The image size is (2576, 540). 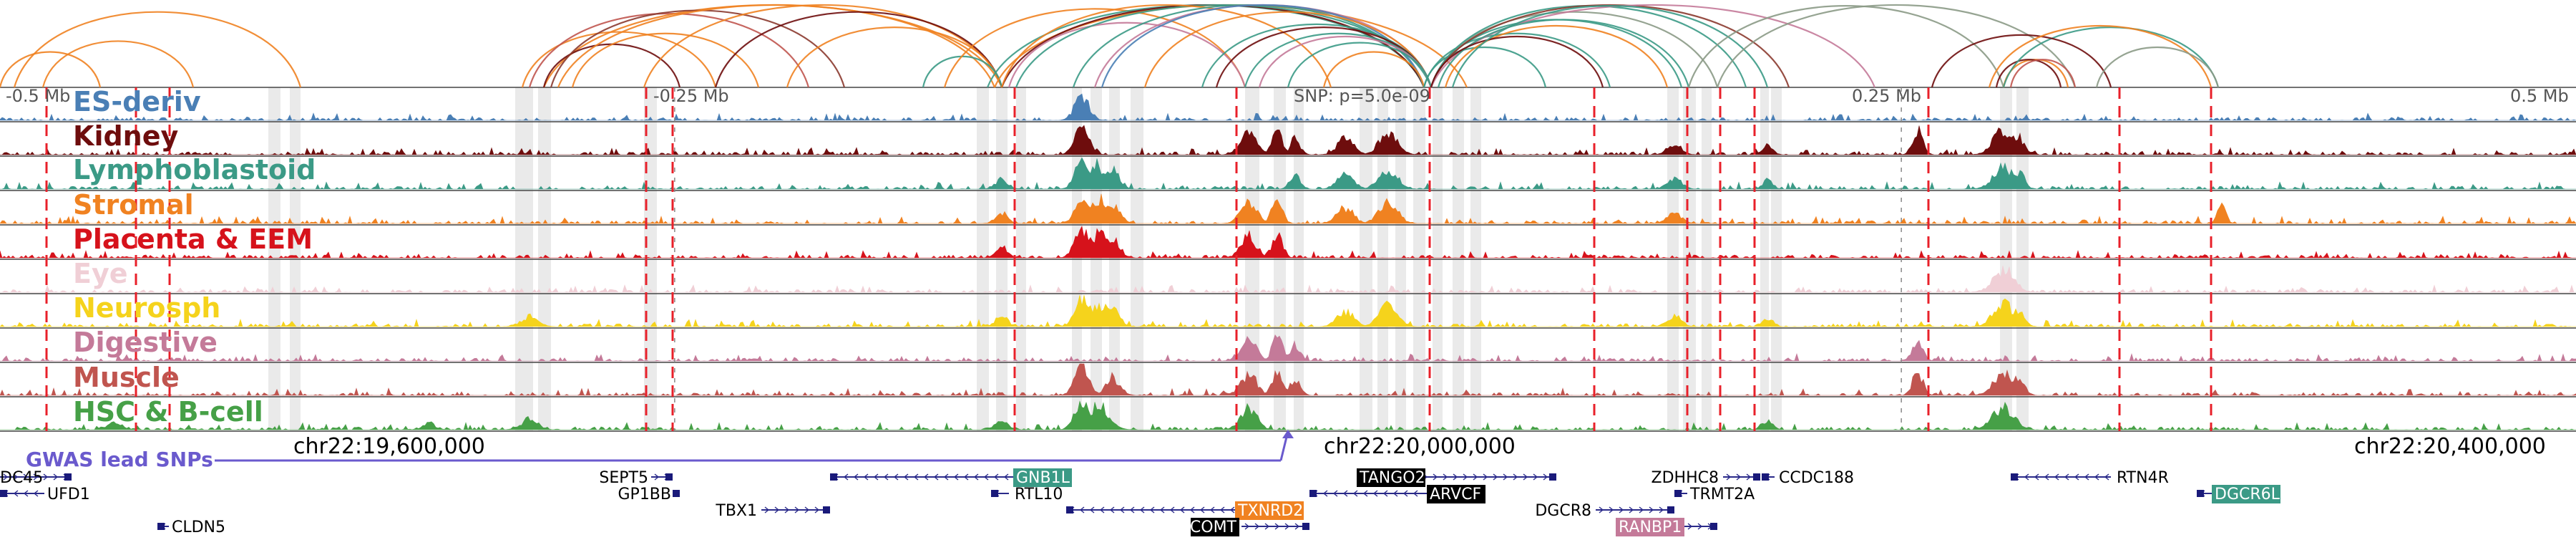 What do you see at coordinates (68, 494) in the screenshot?
I see `gene-label: UFD1` at bounding box center [68, 494].